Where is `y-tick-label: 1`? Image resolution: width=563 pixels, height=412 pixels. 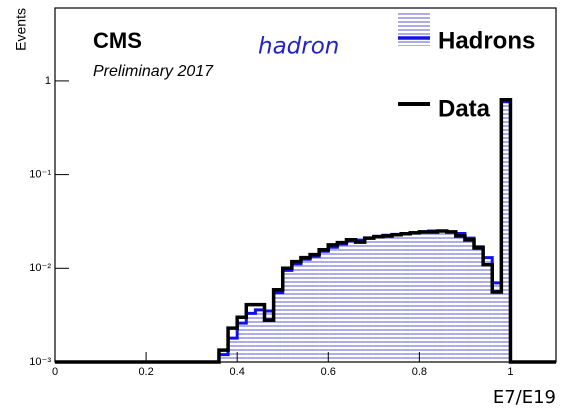
y-tick-label: 1 is located at coordinates (48, 81).